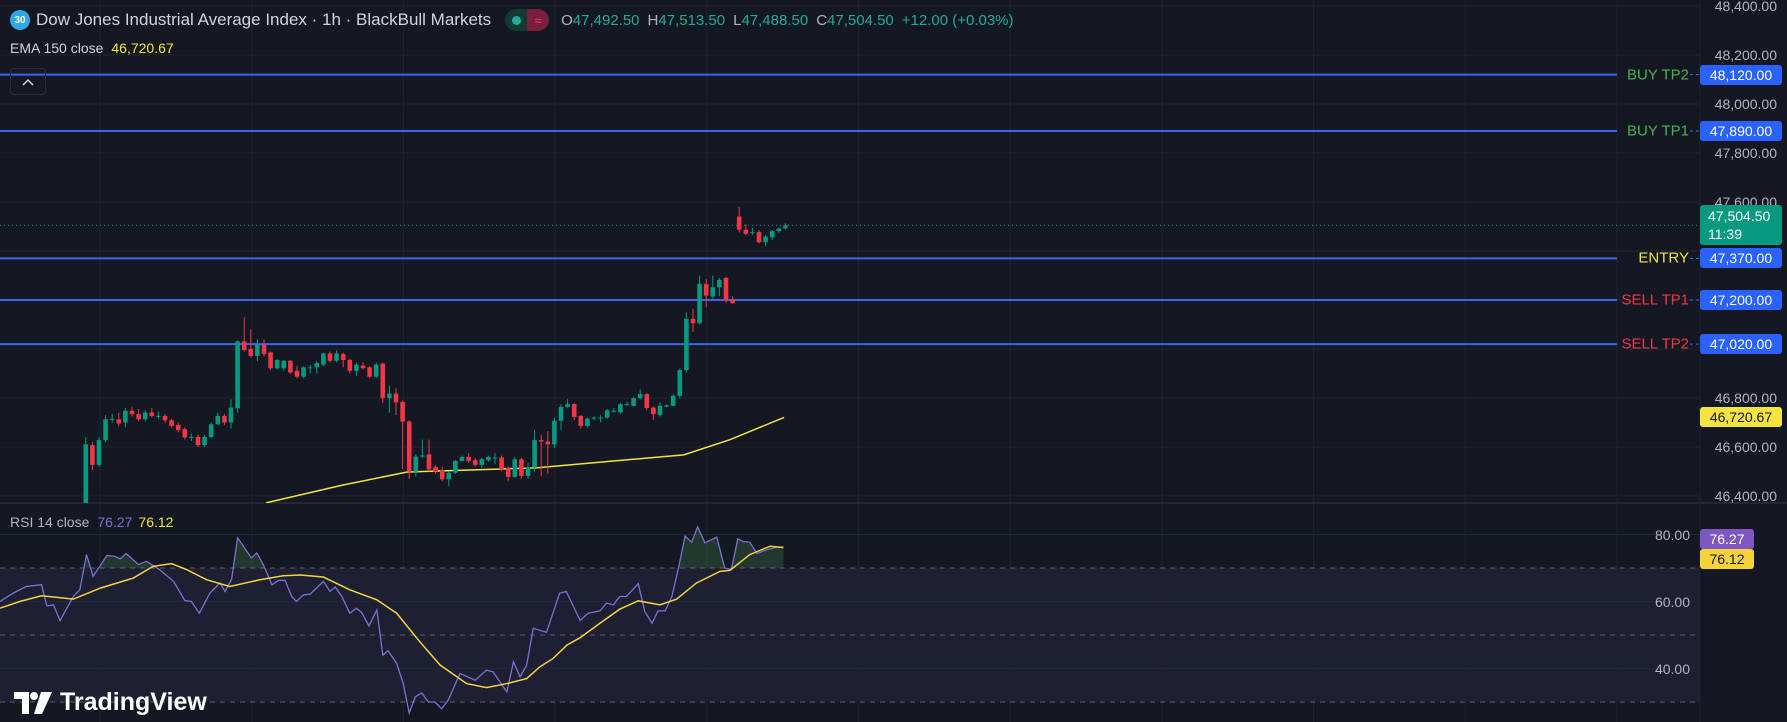  What do you see at coordinates (1655, 300) in the screenshot?
I see `level-label: SELL TP1` at bounding box center [1655, 300].